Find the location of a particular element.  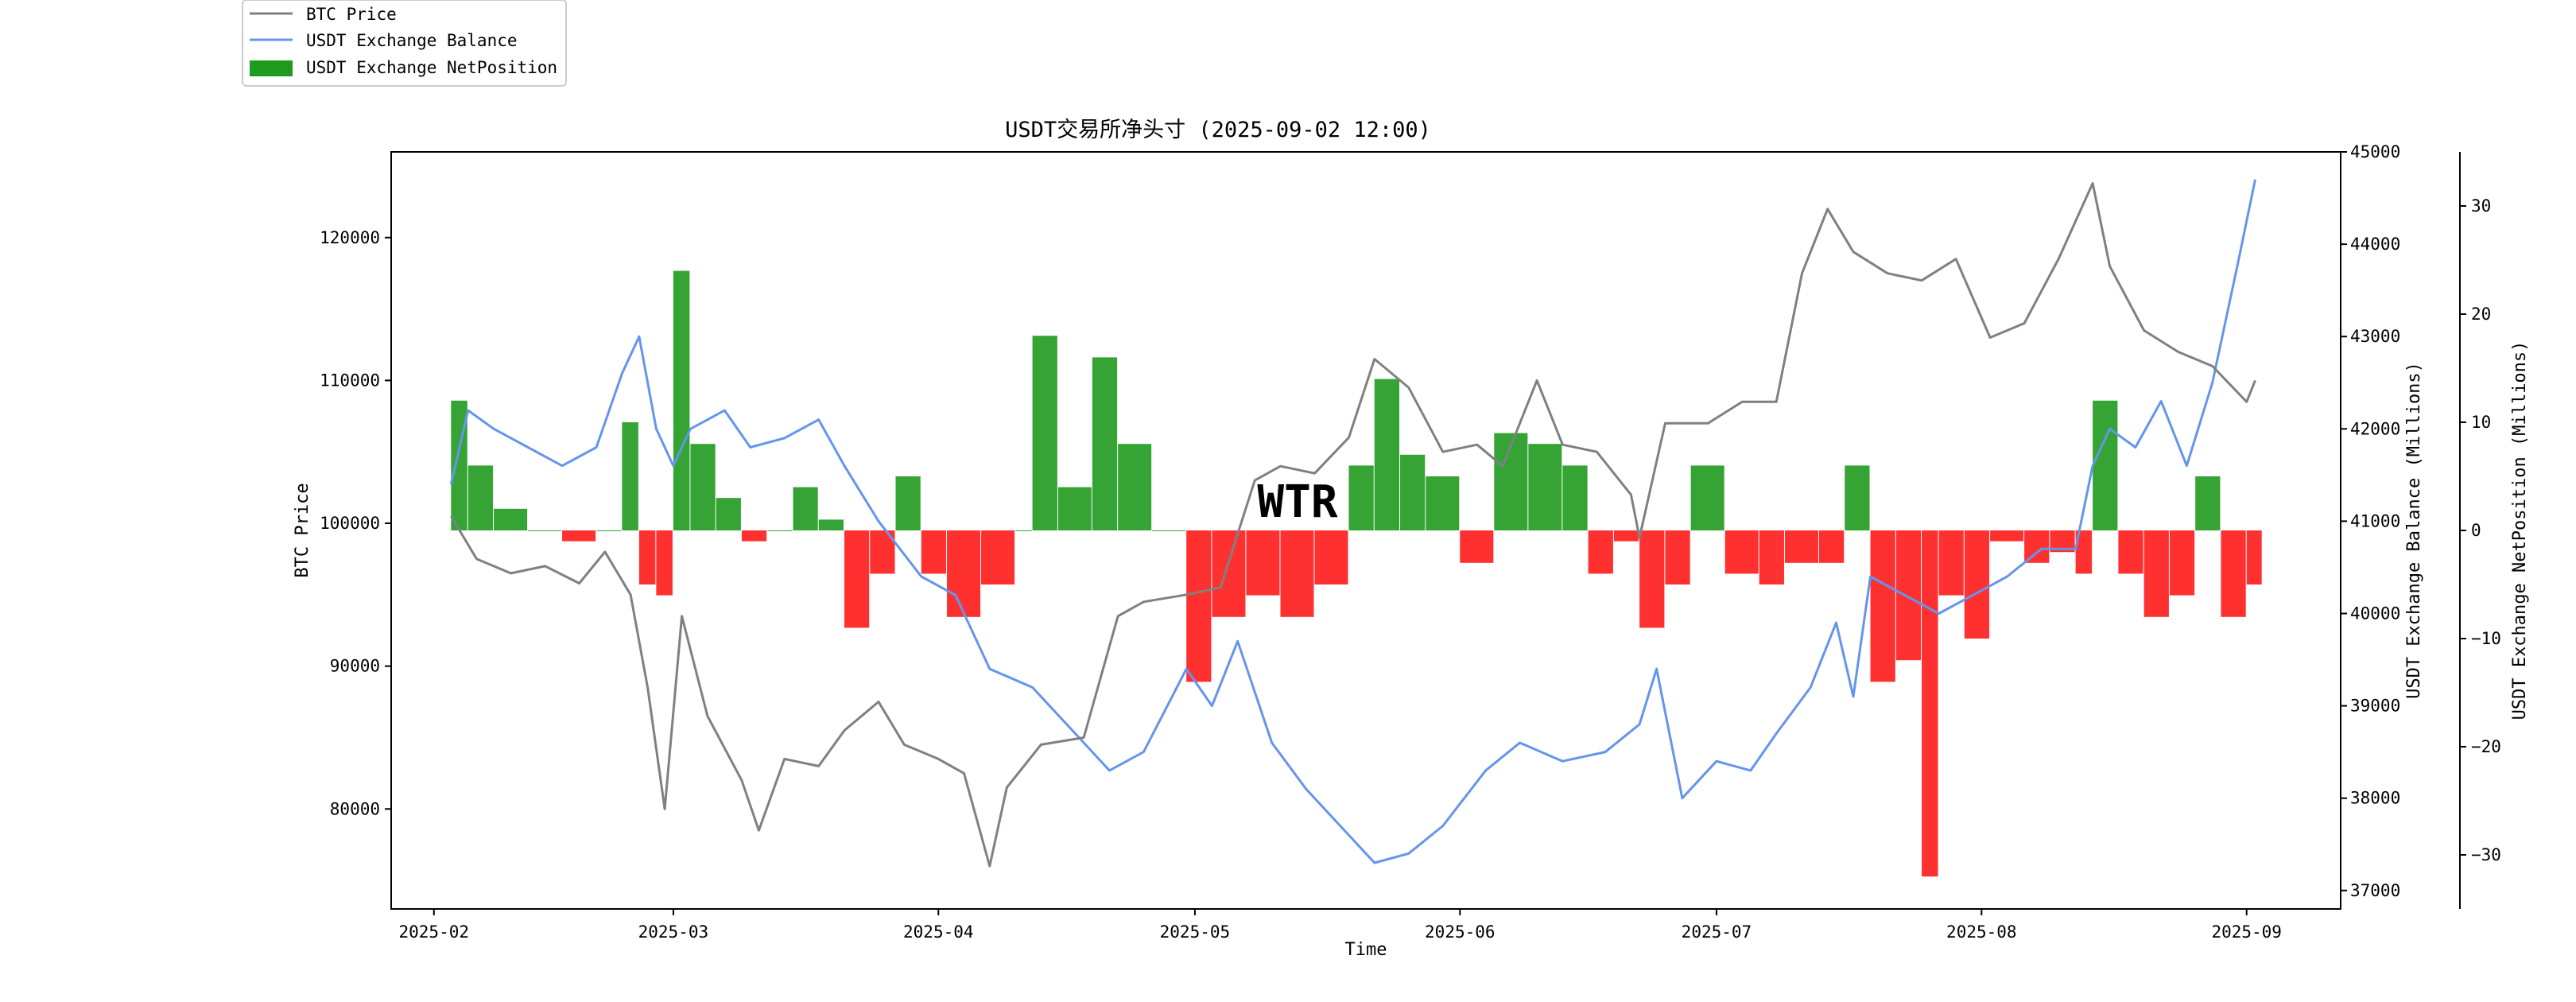

y-tick-label: 120000 is located at coordinates (350, 237).